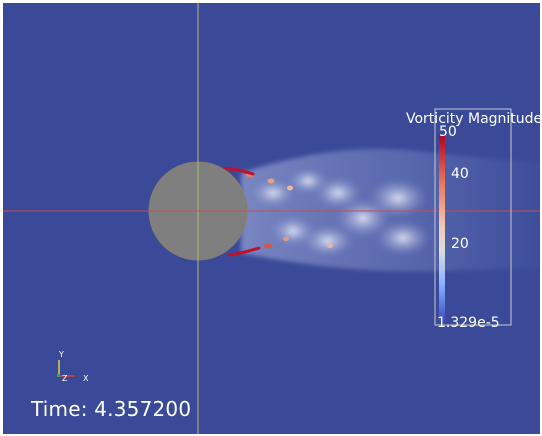  I want to click on vortex-cores, so click(289, 210).